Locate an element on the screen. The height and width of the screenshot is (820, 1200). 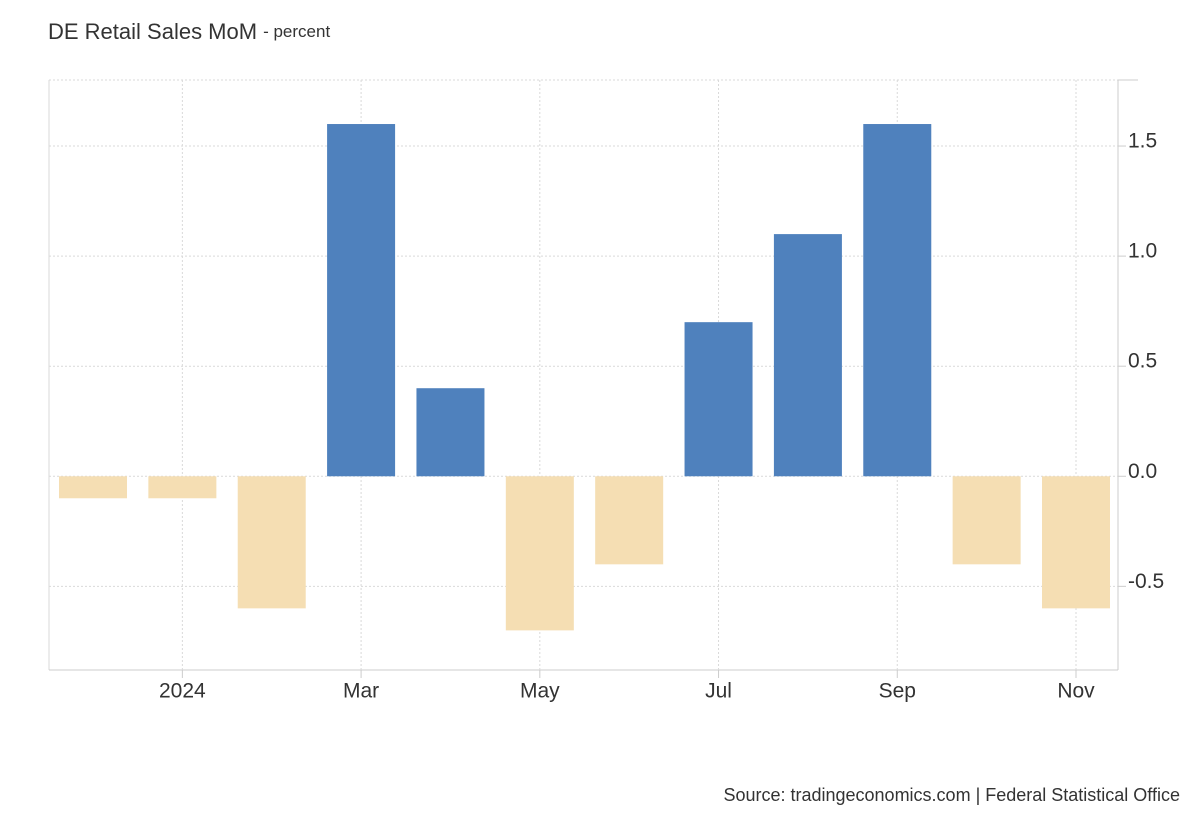
chart-title: DE Retail Sales MoM - percent is located at coordinates (189, 31).